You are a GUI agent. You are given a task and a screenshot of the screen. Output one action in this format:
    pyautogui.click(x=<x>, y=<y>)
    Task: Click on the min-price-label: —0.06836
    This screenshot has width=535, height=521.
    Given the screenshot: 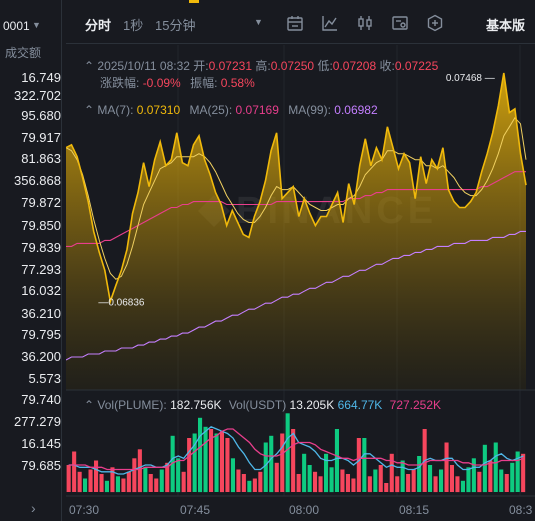 What is the action you would take?
    pyautogui.click(x=121, y=302)
    